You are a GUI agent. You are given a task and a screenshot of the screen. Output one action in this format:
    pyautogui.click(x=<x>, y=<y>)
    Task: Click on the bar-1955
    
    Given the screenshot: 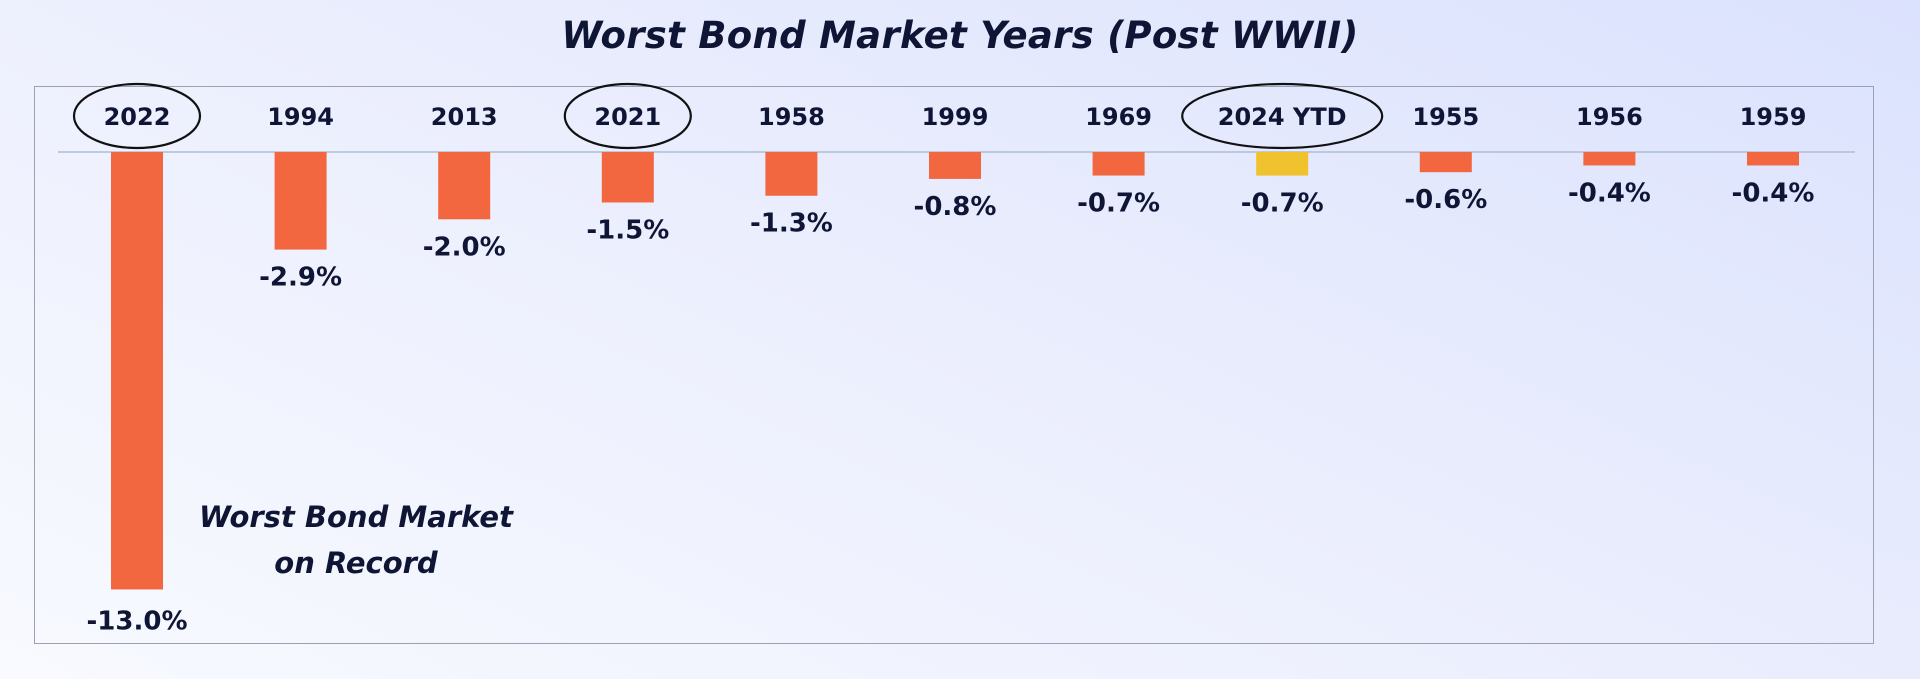 What is the action you would take?
    pyautogui.click(x=1445, y=162)
    